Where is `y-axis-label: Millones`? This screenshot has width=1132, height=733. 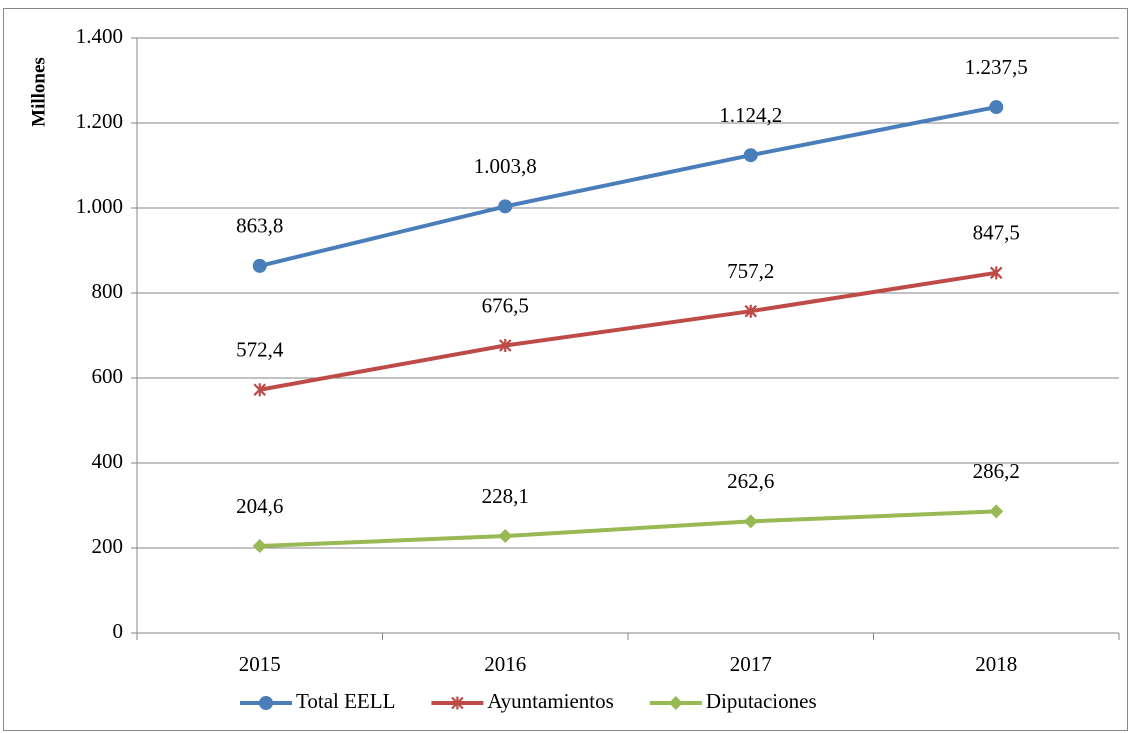
y-axis-label: Millones is located at coordinates (38, 92).